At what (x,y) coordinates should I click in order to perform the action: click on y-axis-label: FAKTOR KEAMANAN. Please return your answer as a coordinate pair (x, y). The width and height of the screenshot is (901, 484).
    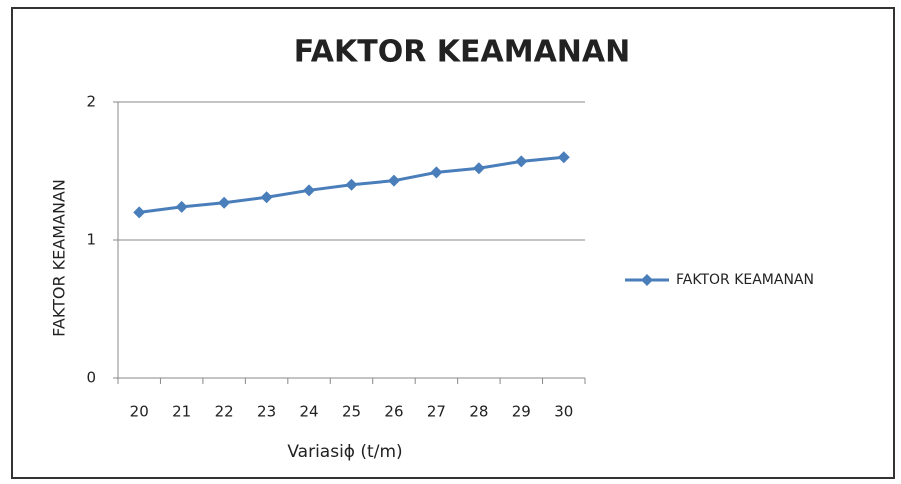
    Looking at the image, I should click on (59, 258).